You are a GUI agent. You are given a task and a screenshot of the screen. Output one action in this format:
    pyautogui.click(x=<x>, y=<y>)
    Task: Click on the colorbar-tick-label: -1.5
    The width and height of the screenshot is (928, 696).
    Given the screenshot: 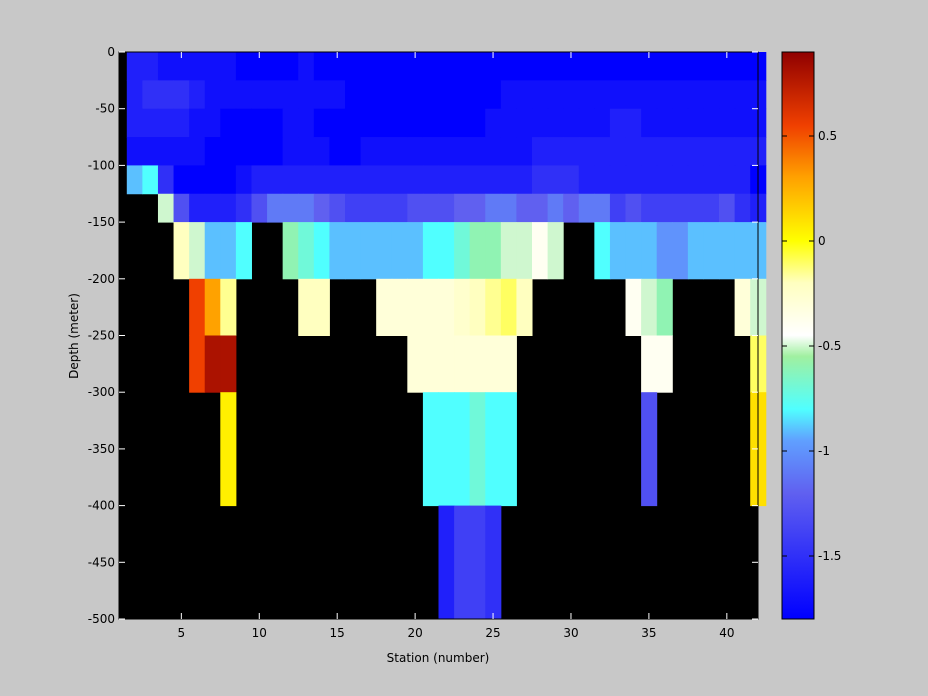 What is the action you would take?
    pyautogui.click(x=829, y=556)
    